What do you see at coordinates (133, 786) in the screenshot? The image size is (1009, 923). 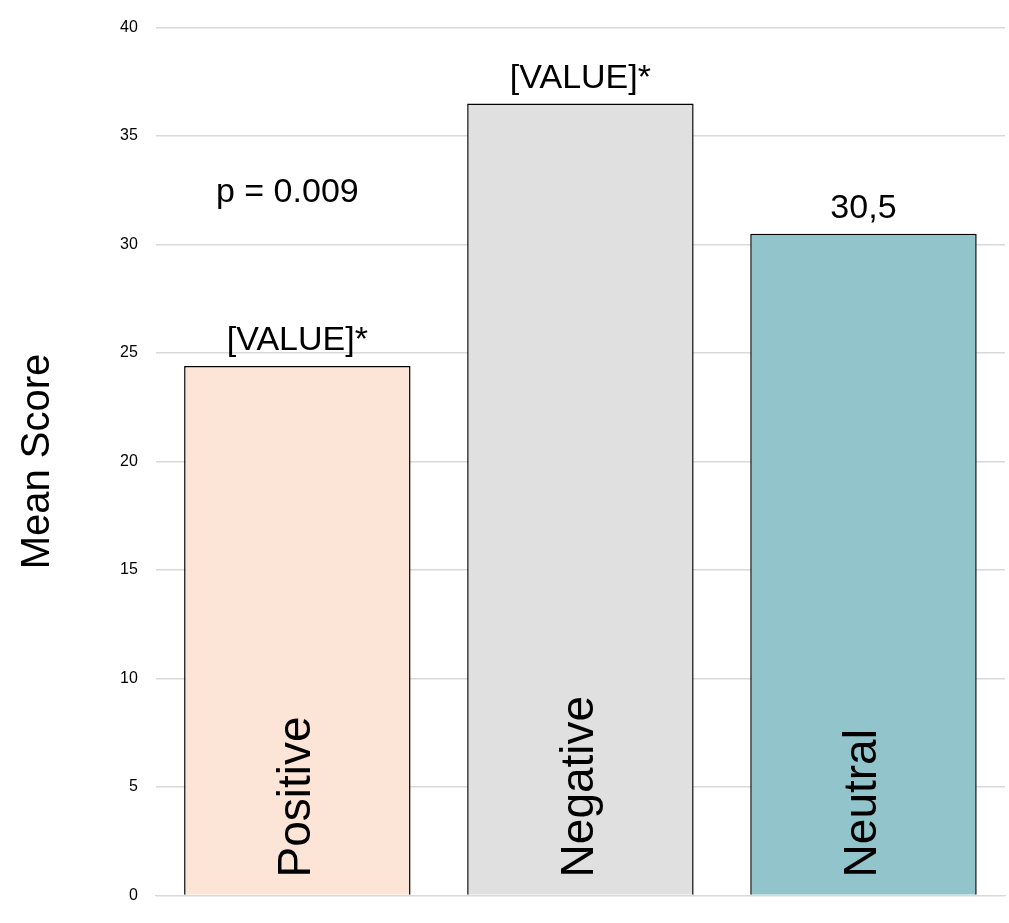 I see `y-tick-label: 5` at bounding box center [133, 786].